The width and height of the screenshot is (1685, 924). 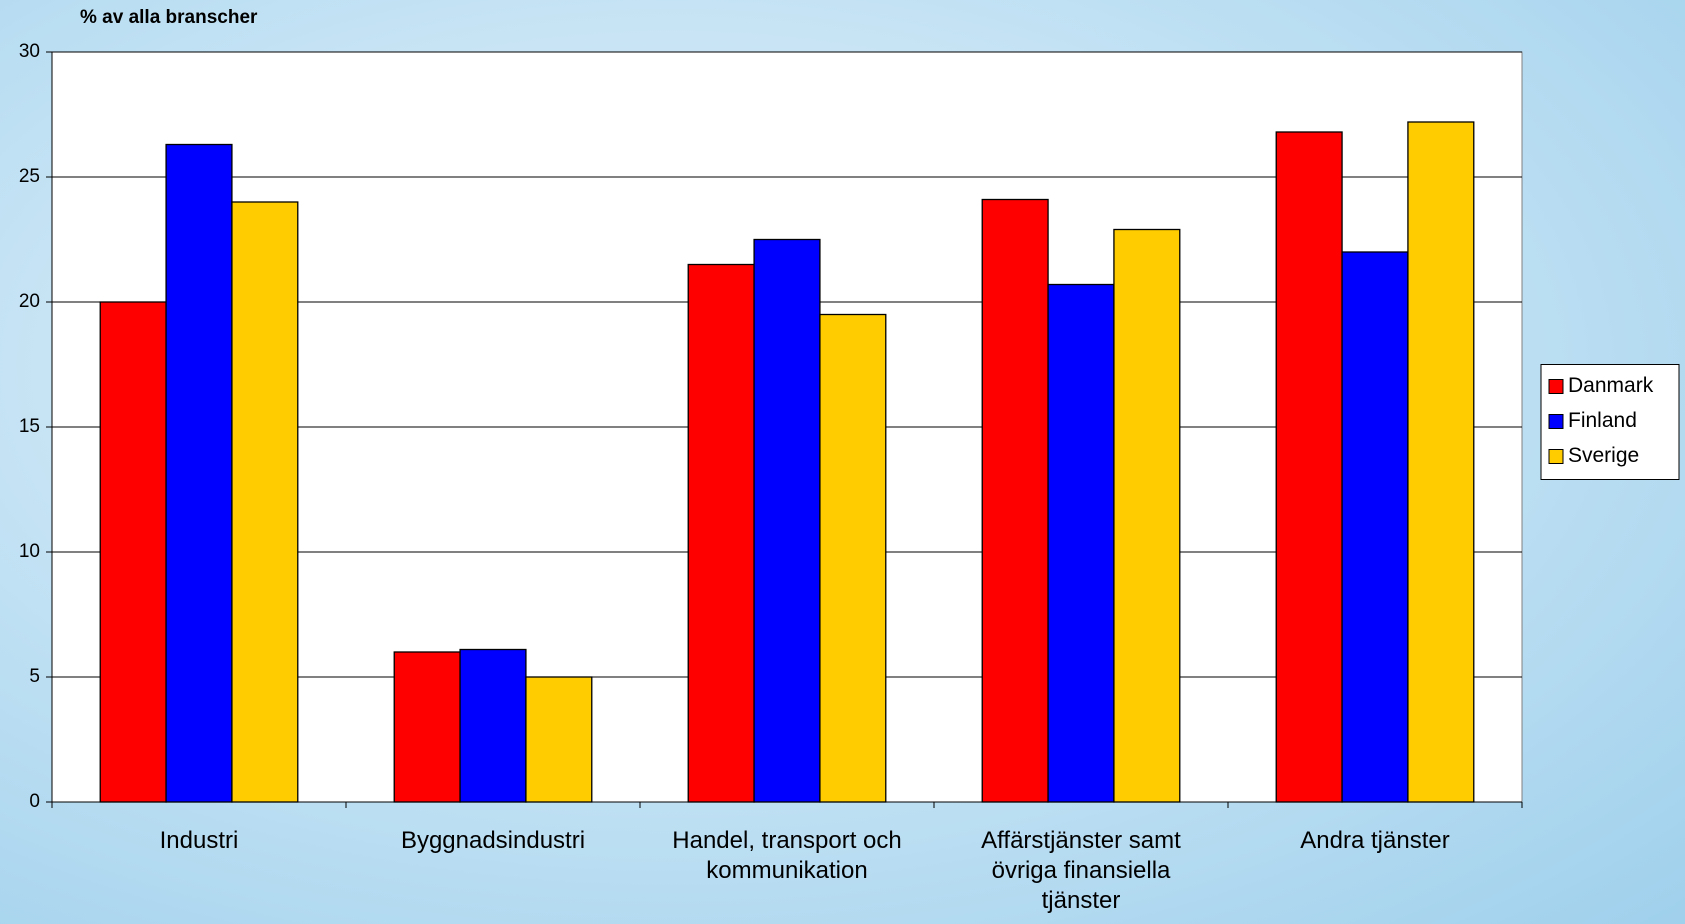 What do you see at coordinates (199, 840) in the screenshot?
I see `x-tick-label: Industri` at bounding box center [199, 840].